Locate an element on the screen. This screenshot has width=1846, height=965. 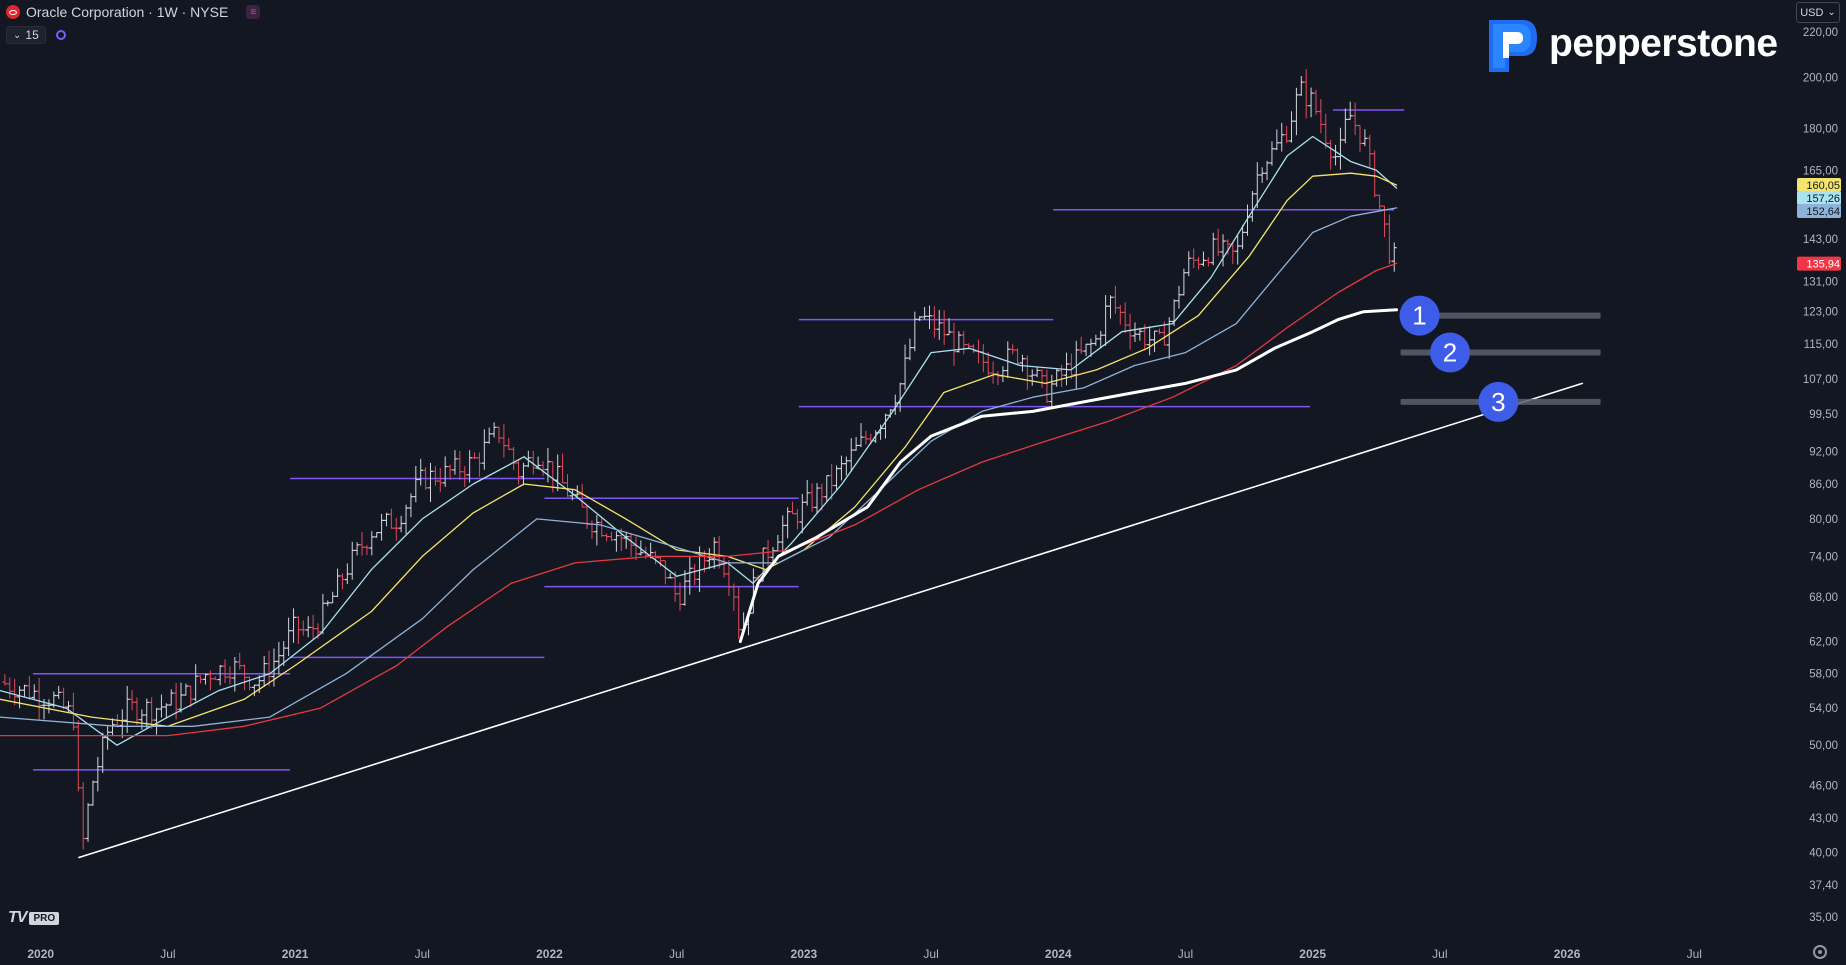
symbol-header: Oracle Corporation · 1W · NYSE ≡ is located at coordinates (133, 12).